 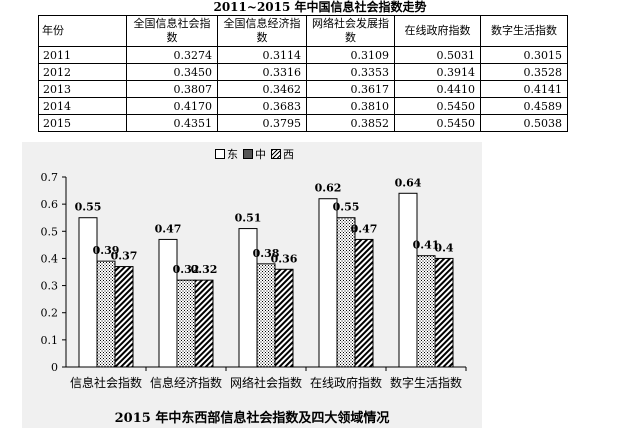 I want to click on data-label-middle: 0.55, so click(x=346, y=207).